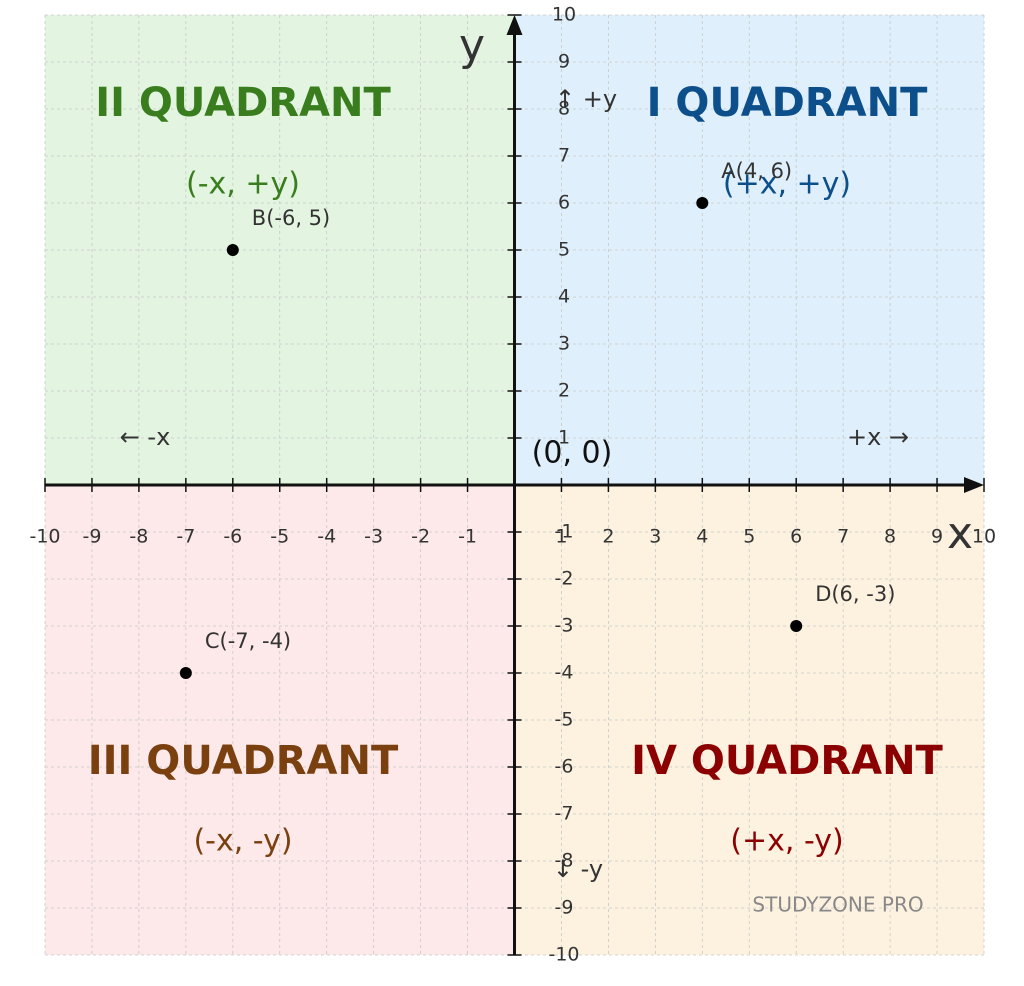 The image size is (1024, 986). What do you see at coordinates (756, 171) in the screenshot?
I see `point-label: A(4, 6)` at bounding box center [756, 171].